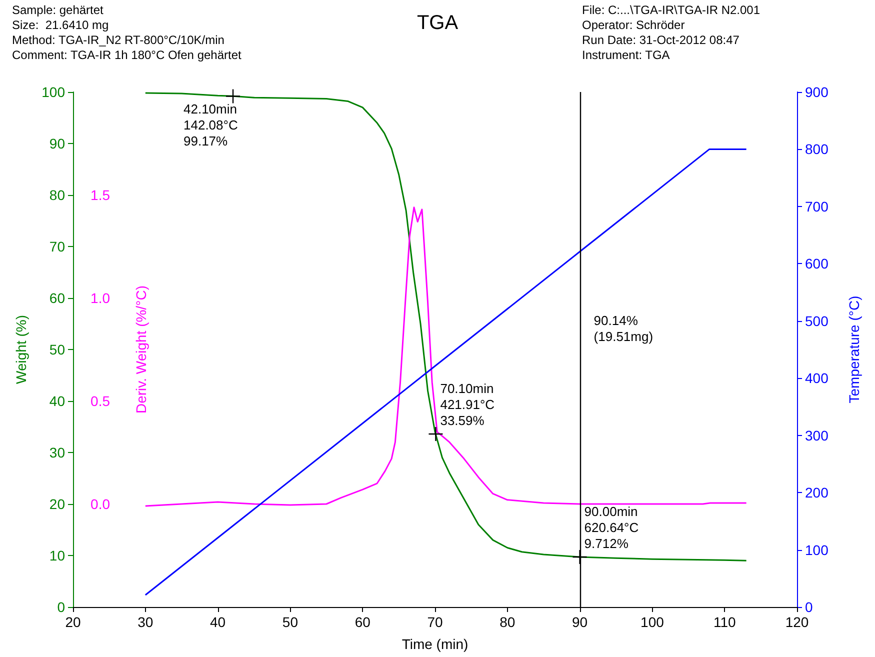  I want to click on y-tick-label: 80, so click(57, 195).